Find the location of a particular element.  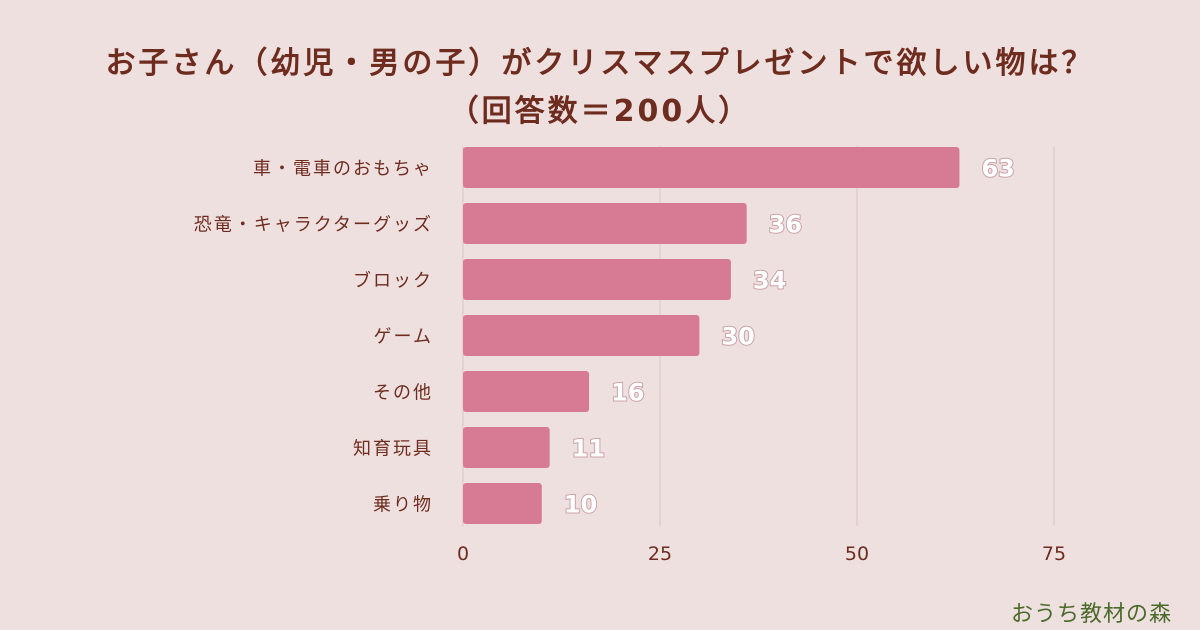

chart-subtitle: （回答数＝200人） is located at coordinates (600, 111).